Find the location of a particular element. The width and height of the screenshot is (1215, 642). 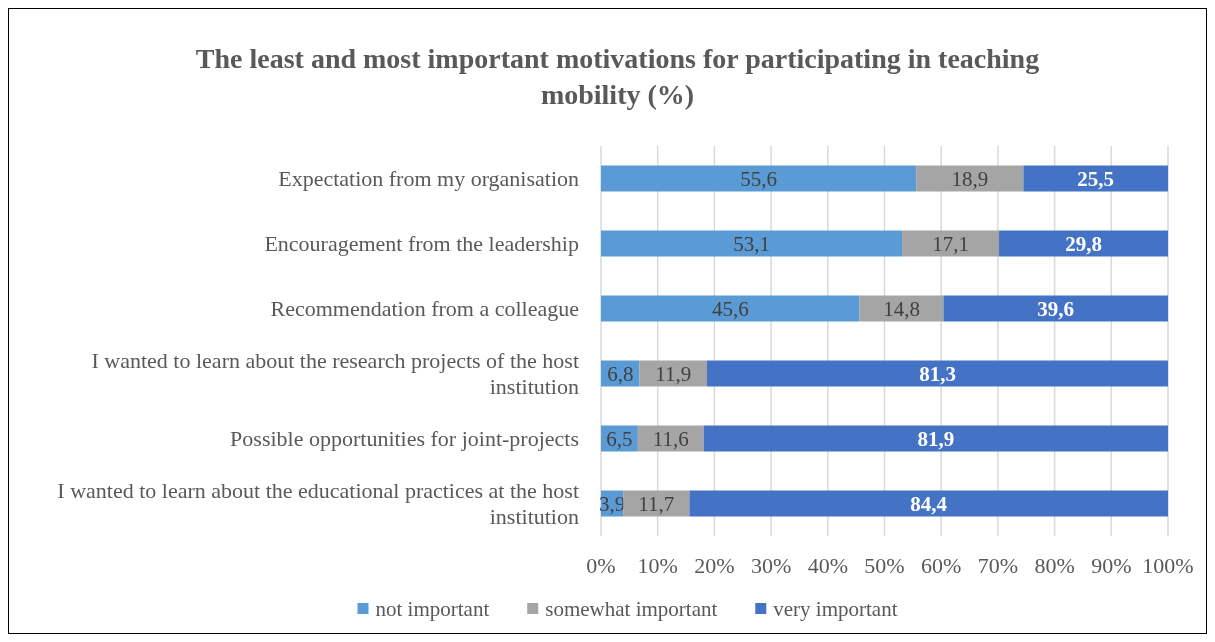

x-tick-label: 50% is located at coordinates (884, 565).